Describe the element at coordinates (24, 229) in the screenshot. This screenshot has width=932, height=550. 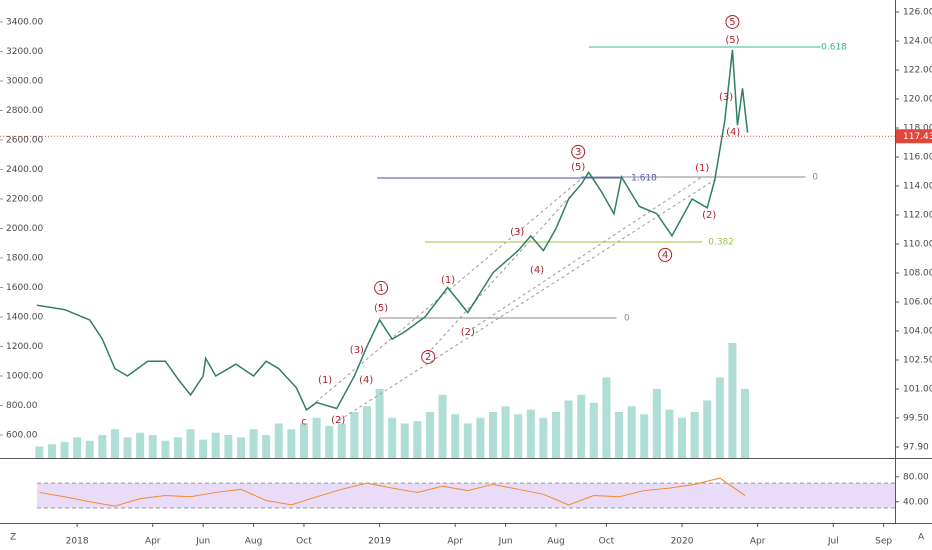
I see `y-tick-label: 2000.00` at that location.